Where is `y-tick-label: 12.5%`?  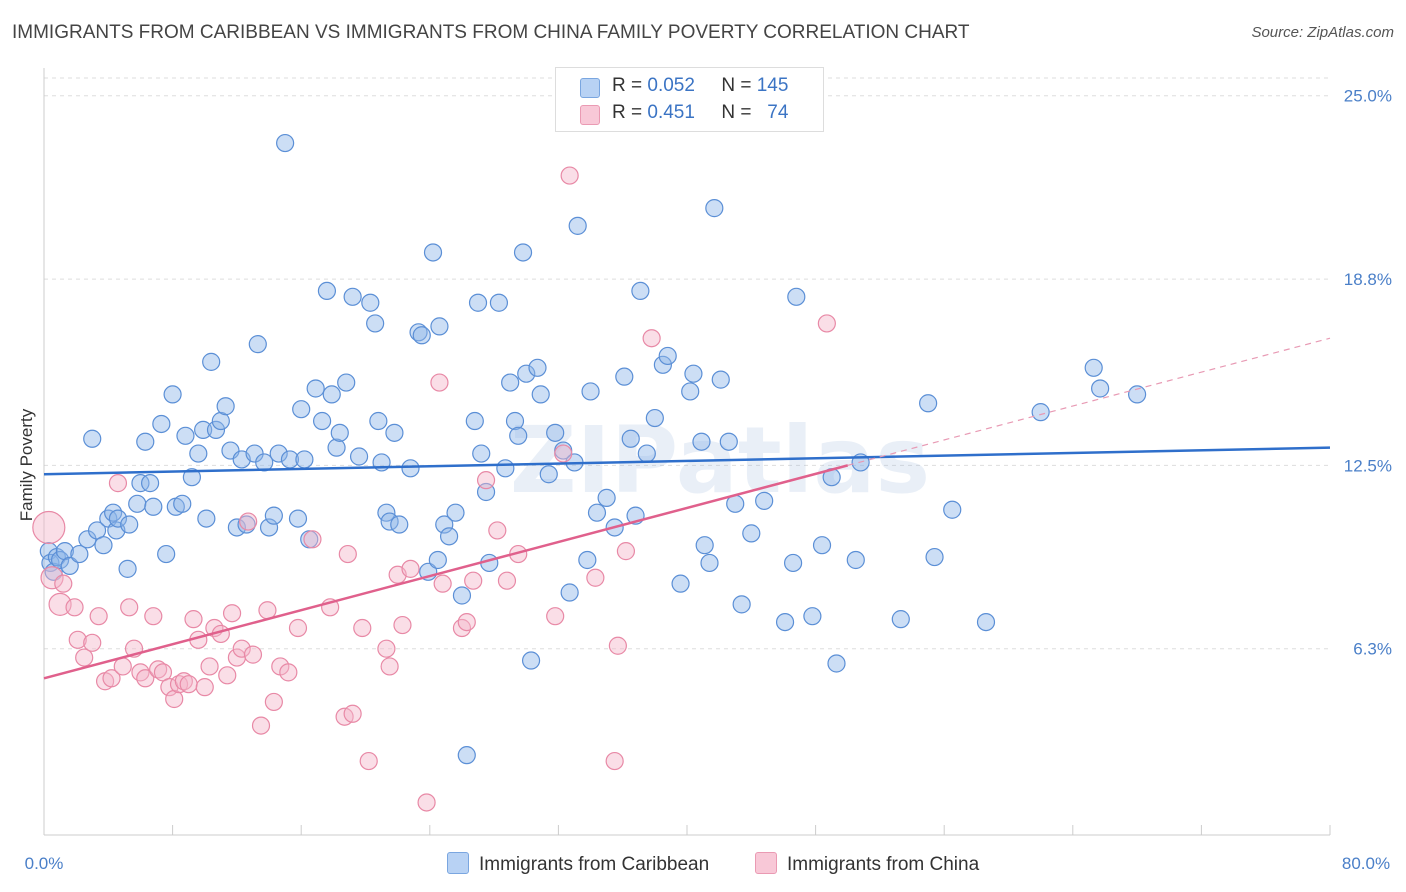 y-tick-label: 12.5% is located at coordinates (1368, 465).